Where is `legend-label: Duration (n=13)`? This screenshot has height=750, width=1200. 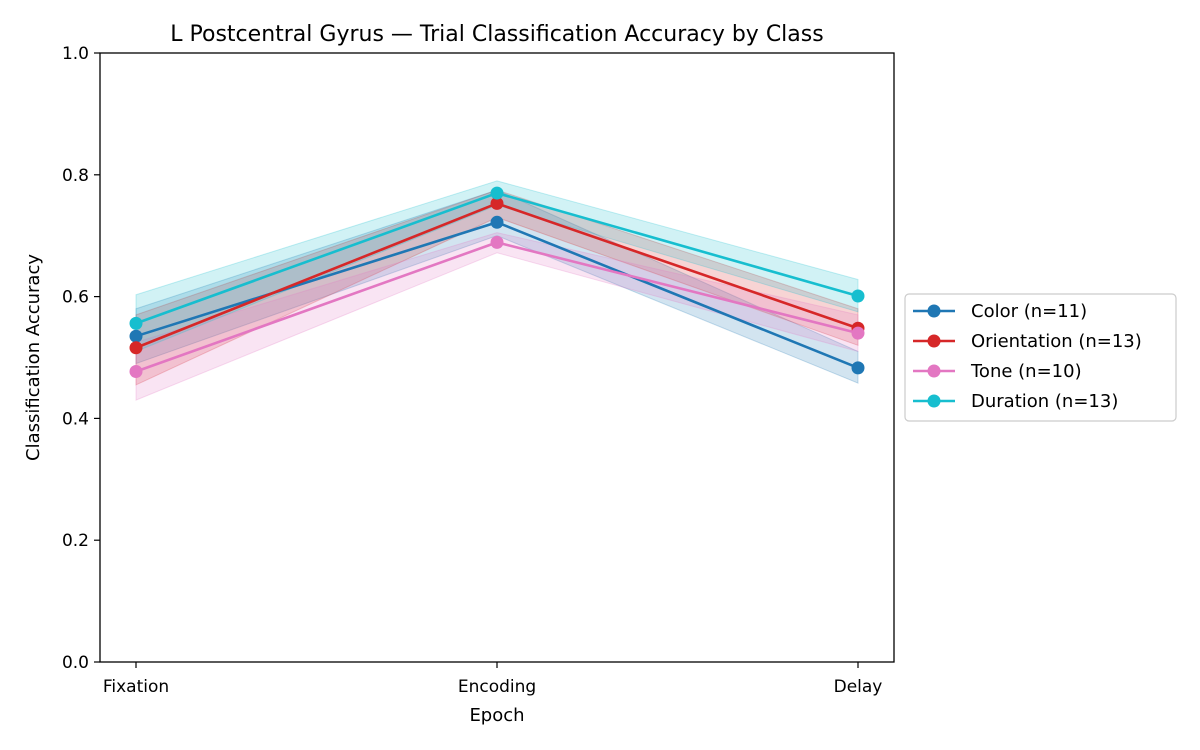
legend-label: Duration (n=13) is located at coordinates (1044, 401).